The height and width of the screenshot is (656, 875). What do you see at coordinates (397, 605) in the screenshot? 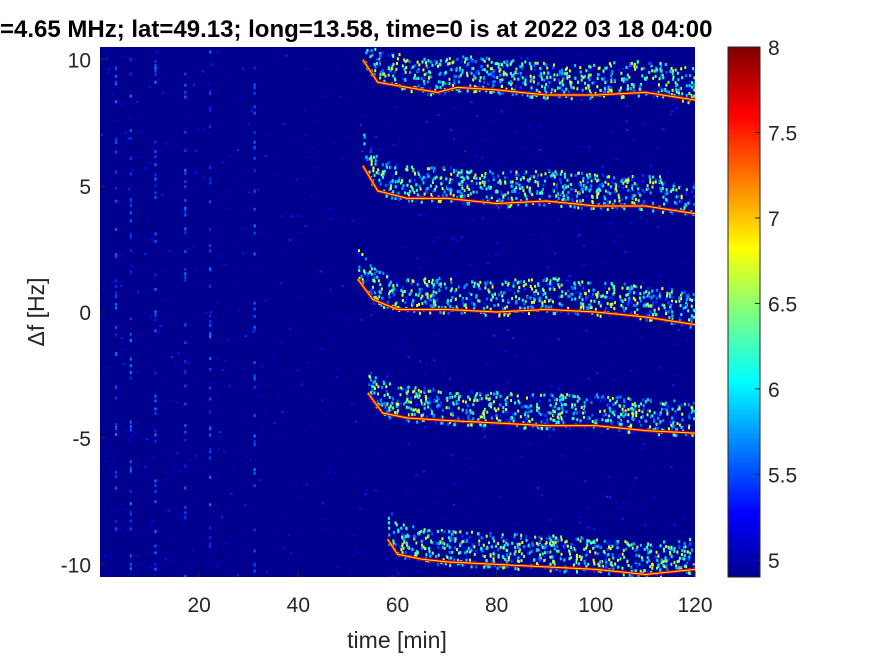
I see `x-tick-label: 60` at bounding box center [397, 605].